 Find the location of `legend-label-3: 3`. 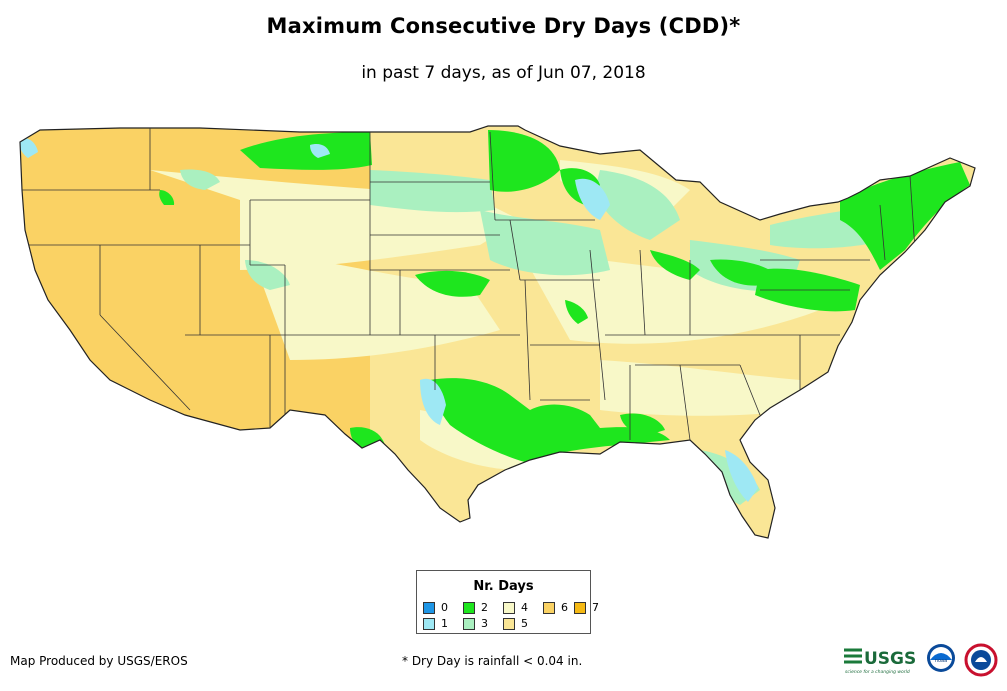

legend-label-3: 3 is located at coordinates (484, 623).